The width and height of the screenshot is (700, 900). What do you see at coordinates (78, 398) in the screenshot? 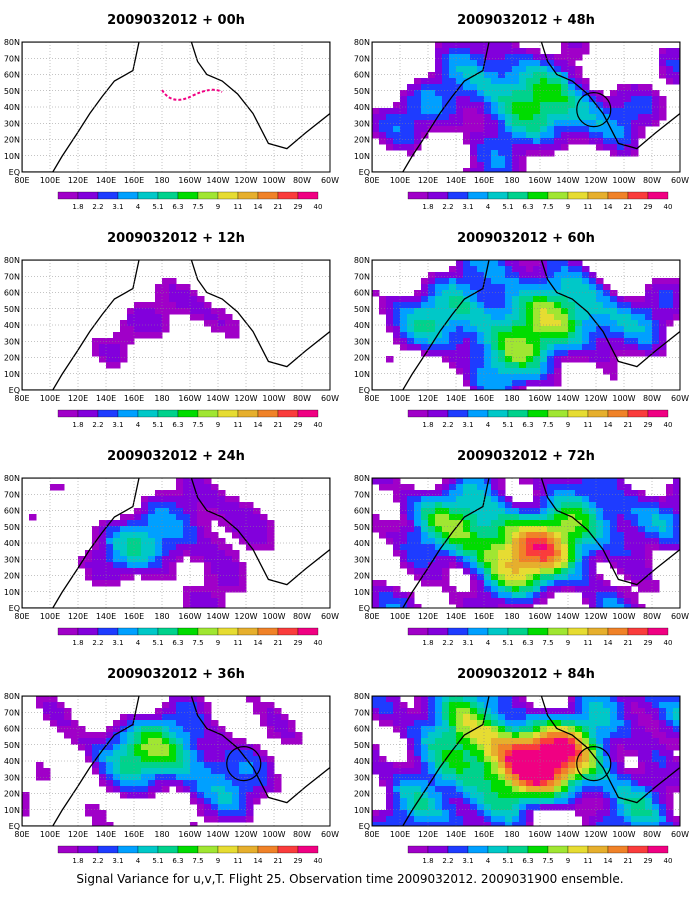
I see `lon-label: 120E` at bounding box center [78, 398].